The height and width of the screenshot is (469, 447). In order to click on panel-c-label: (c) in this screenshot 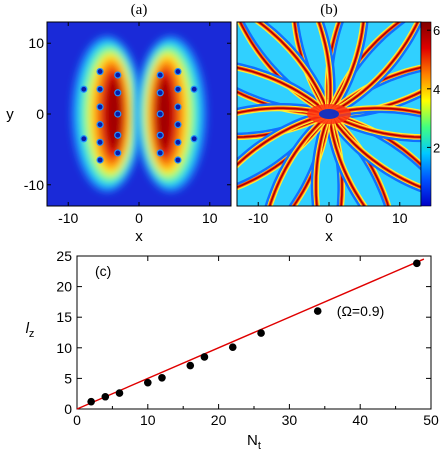, I will do `click(103, 271)`.